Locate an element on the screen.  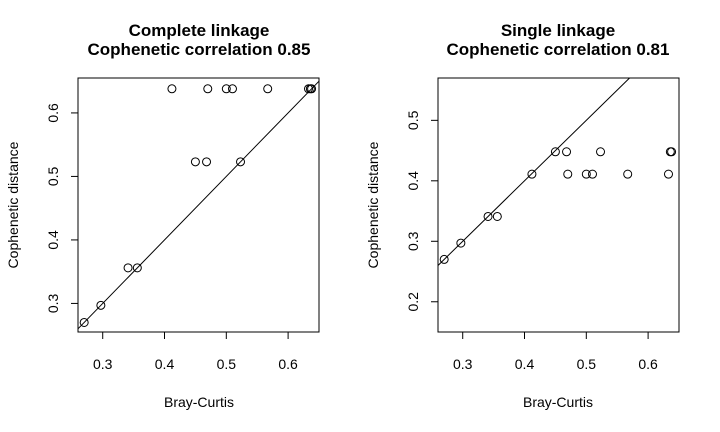
y-tick-label: 0.2 is located at coordinates (413, 302).